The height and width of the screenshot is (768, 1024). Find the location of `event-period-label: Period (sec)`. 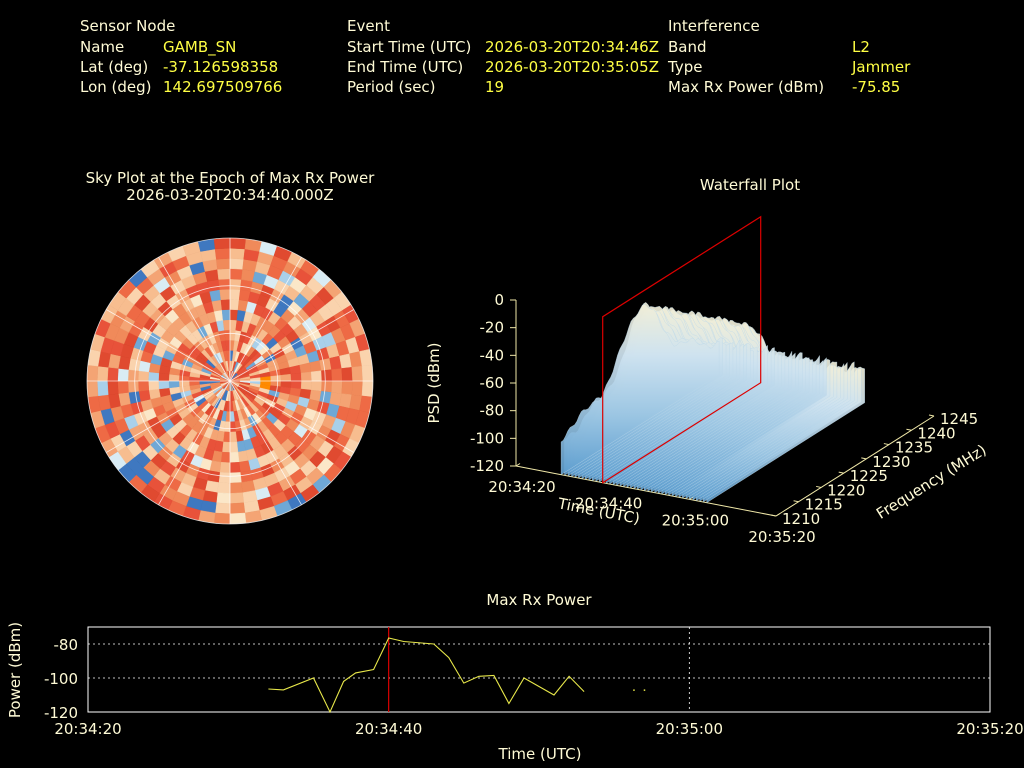

event-period-label: Period (sec) is located at coordinates (391, 87).